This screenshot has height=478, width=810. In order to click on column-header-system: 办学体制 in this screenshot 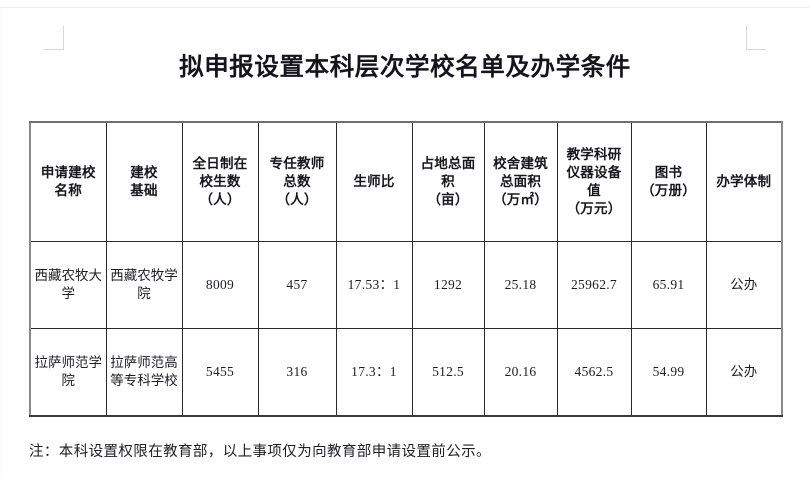, I will do `click(744, 181)`.